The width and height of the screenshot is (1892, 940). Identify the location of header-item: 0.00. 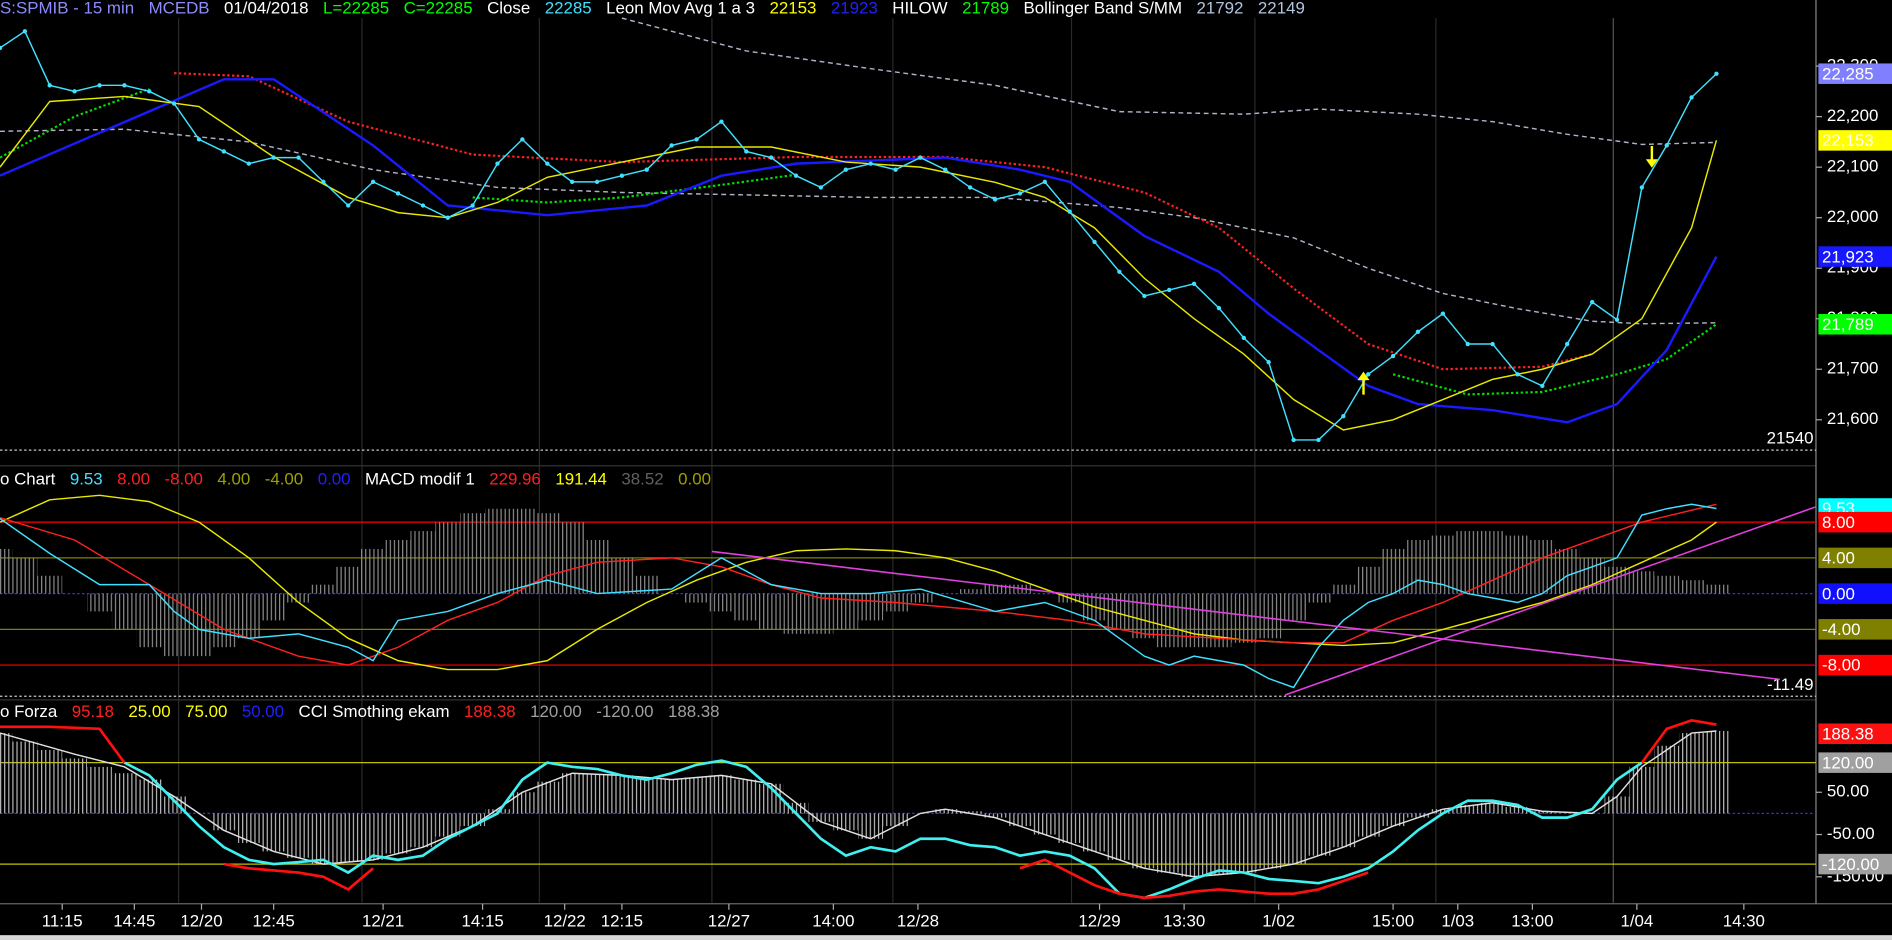
(694, 479).